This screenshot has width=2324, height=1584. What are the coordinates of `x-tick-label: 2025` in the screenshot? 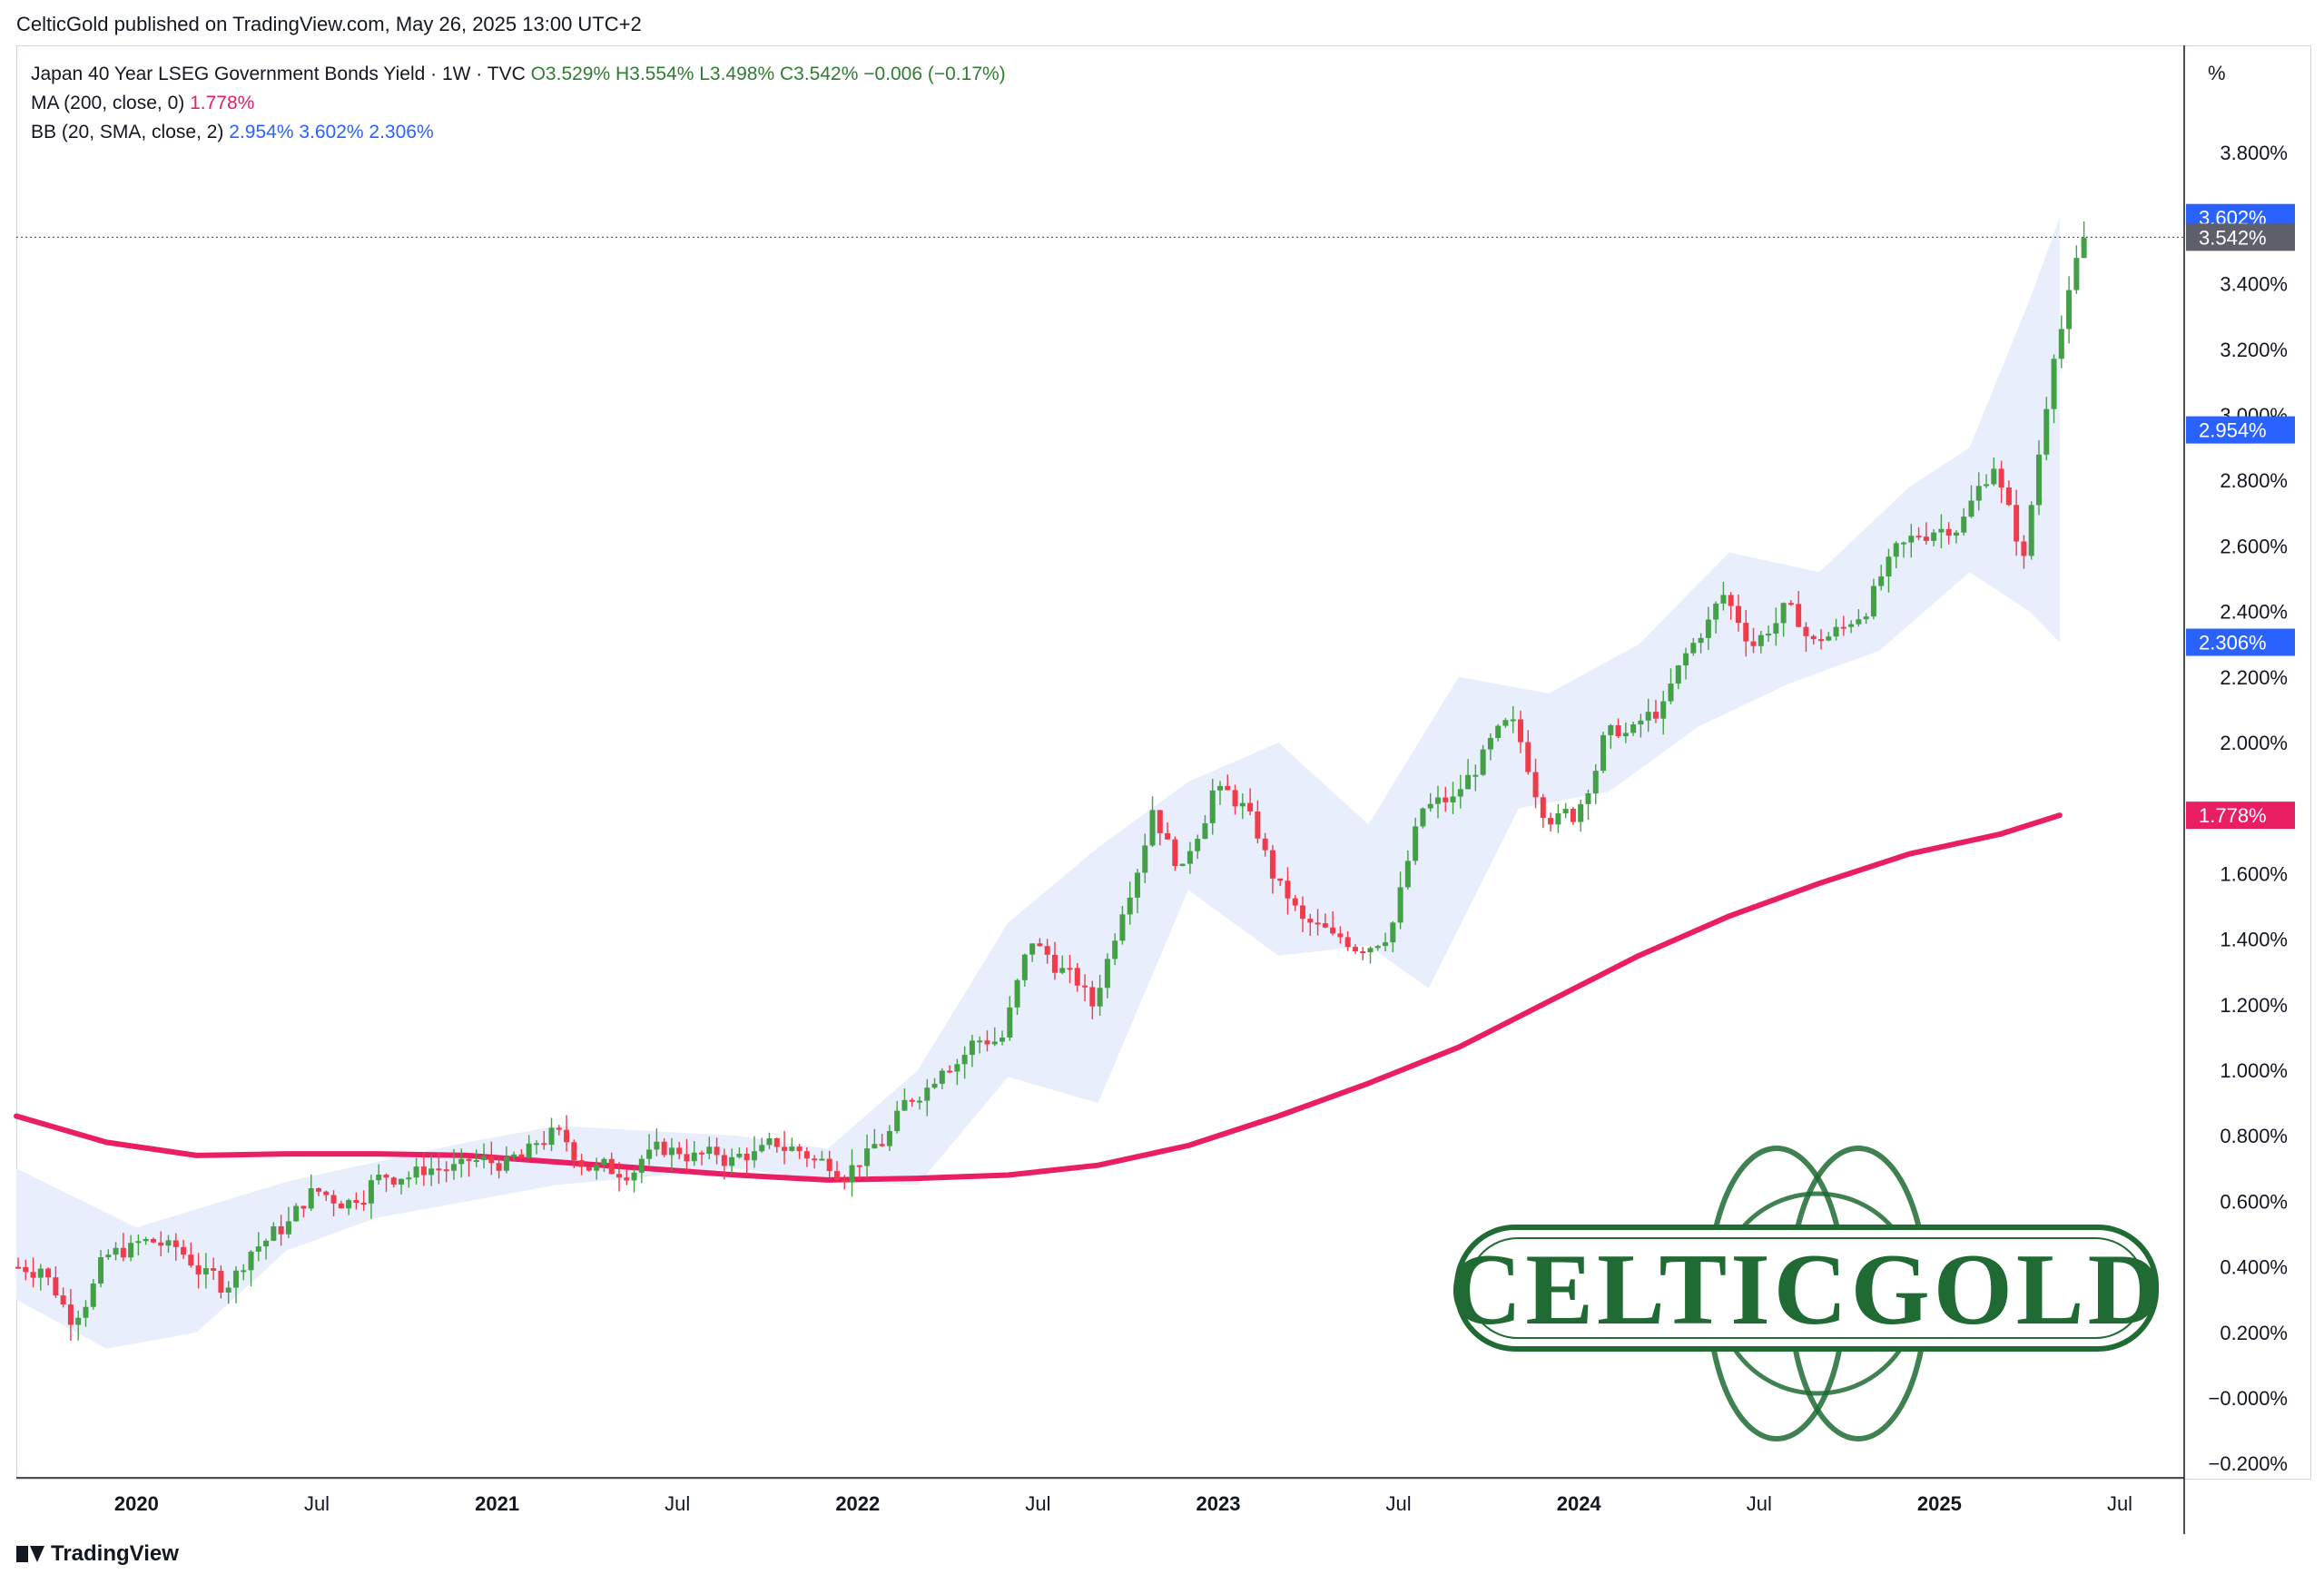 It's located at (1939, 1503).